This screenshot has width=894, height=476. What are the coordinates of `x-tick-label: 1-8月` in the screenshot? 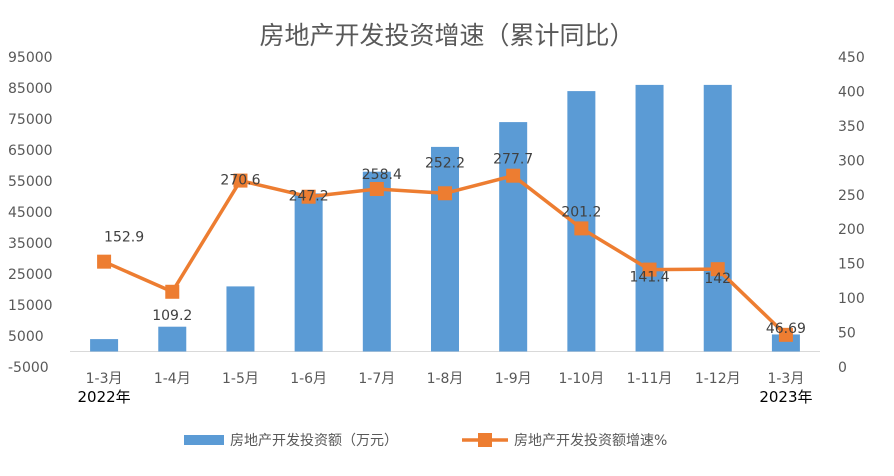 It's located at (445, 379).